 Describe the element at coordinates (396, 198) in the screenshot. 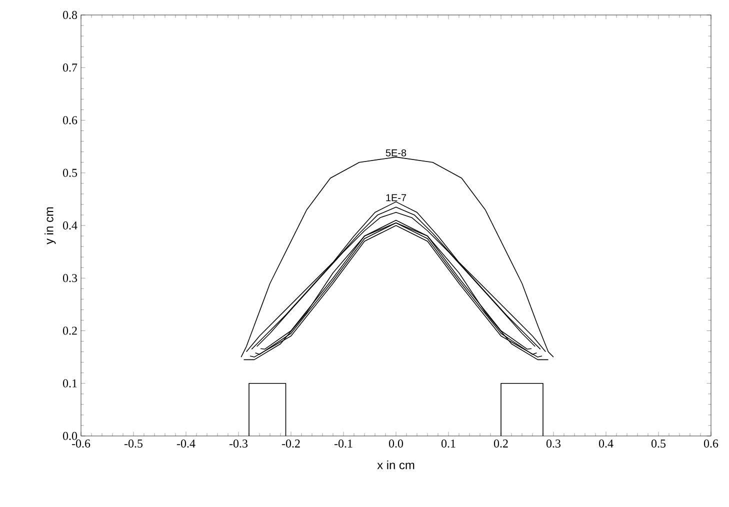

I see `series-label: 1E-7` at that location.